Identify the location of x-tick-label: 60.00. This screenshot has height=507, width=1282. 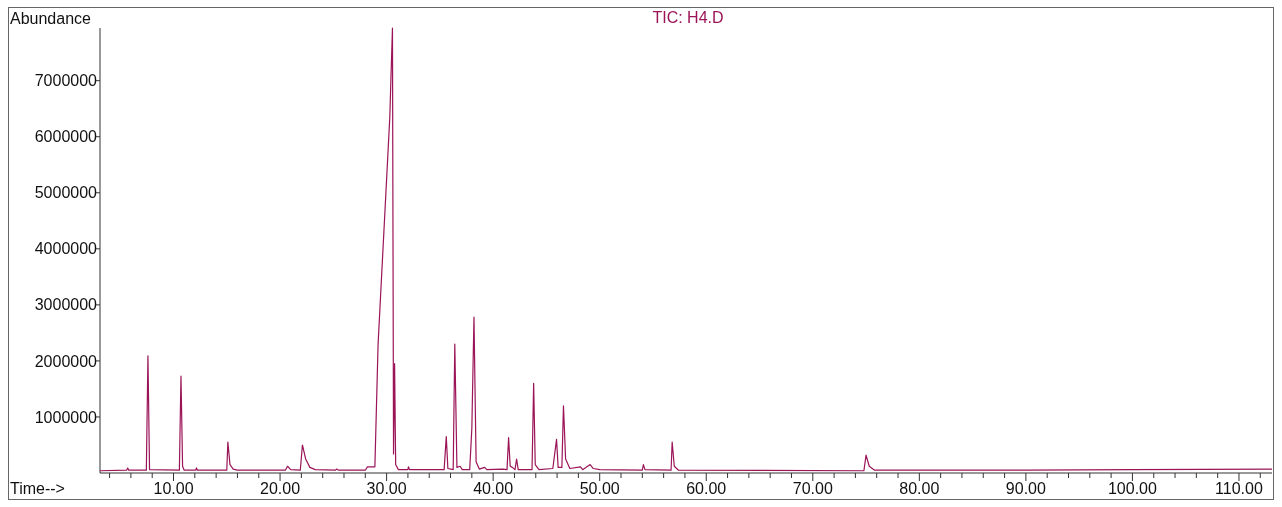
(706, 488).